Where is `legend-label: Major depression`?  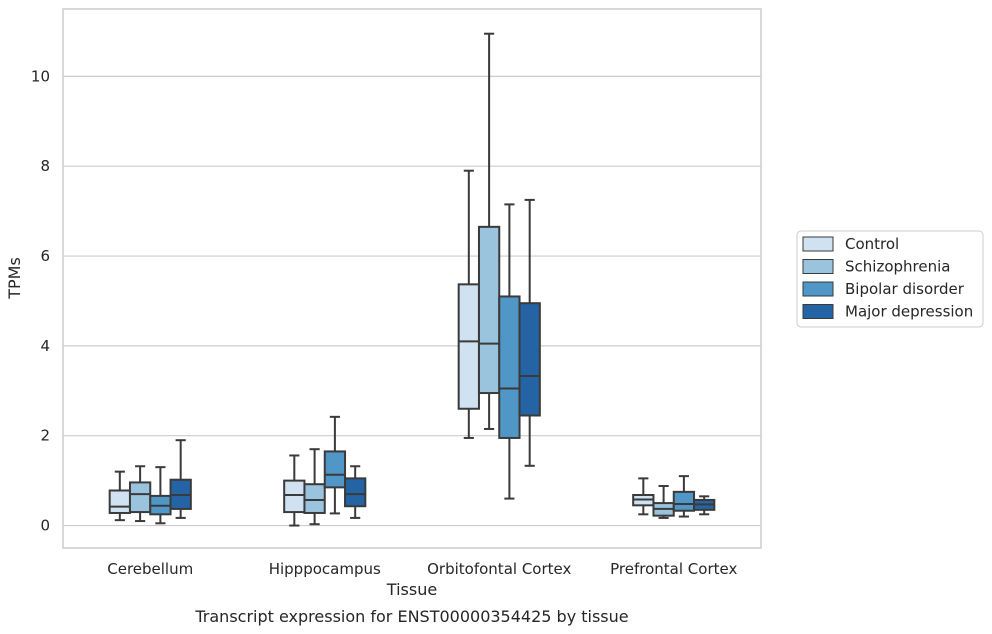
legend-label: Major depression is located at coordinates (909, 312).